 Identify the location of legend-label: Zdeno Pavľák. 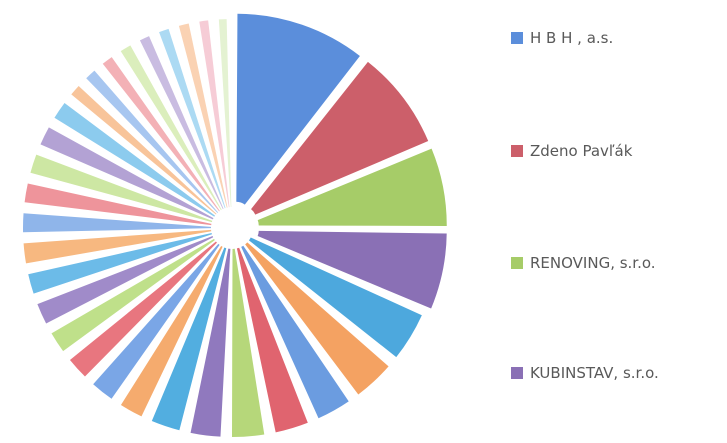
(581, 151).